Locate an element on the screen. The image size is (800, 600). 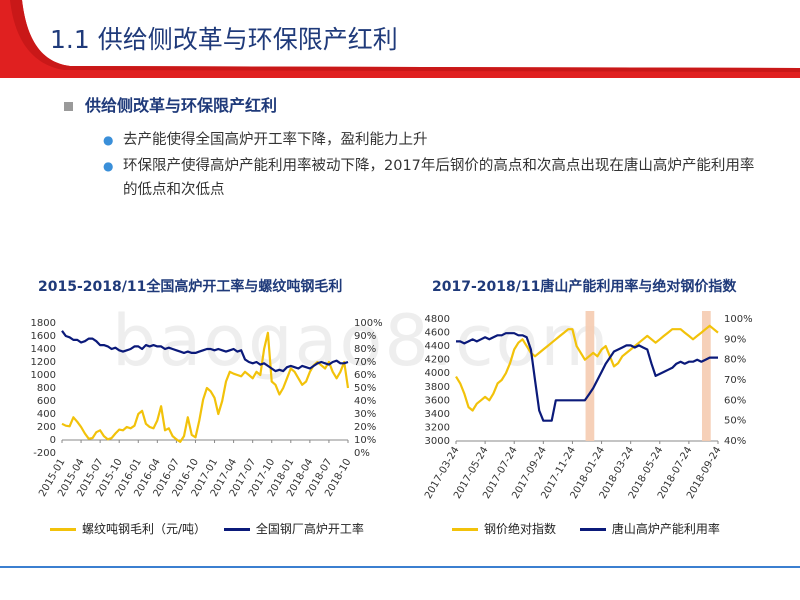
y-left-tick-label: 1400 is located at coordinates (43, 349).